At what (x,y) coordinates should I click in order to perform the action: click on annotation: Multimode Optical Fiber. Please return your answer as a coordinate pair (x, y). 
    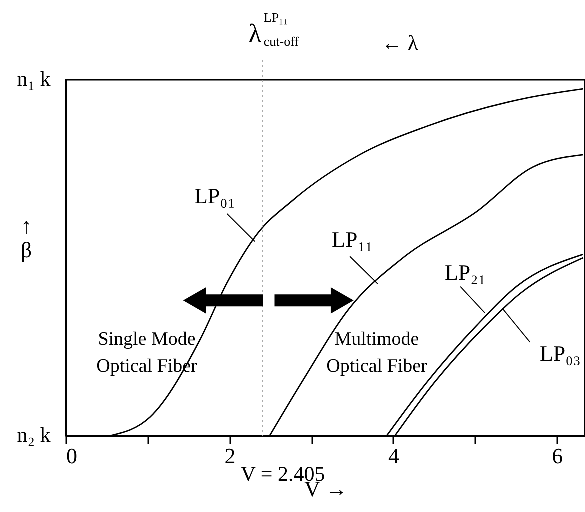
    Looking at the image, I should click on (377, 353).